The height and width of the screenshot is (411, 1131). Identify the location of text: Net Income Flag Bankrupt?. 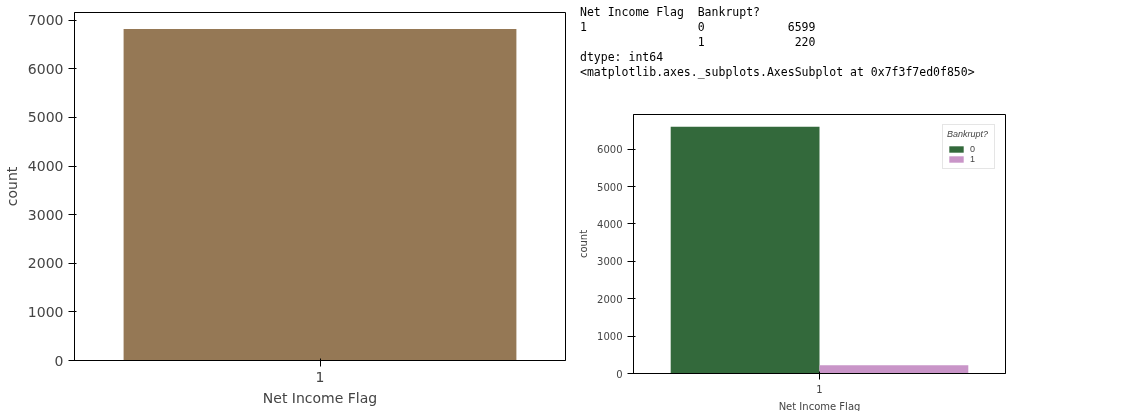
(670, 12).